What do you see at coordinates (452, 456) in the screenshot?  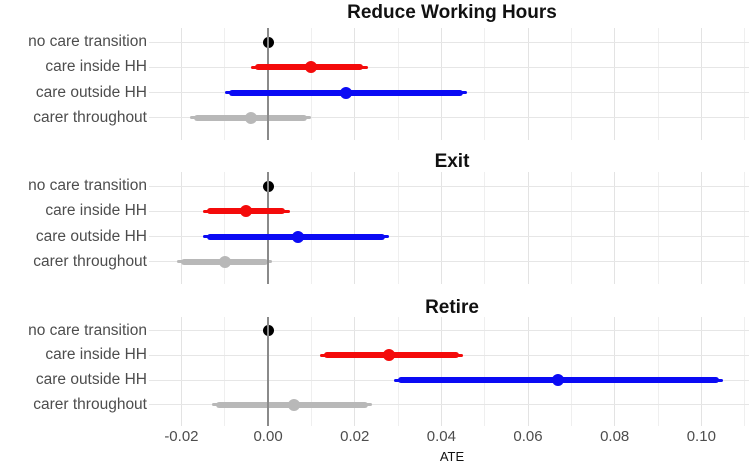 I see `x-axis-title: ATE` at bounding box center [452, 456].